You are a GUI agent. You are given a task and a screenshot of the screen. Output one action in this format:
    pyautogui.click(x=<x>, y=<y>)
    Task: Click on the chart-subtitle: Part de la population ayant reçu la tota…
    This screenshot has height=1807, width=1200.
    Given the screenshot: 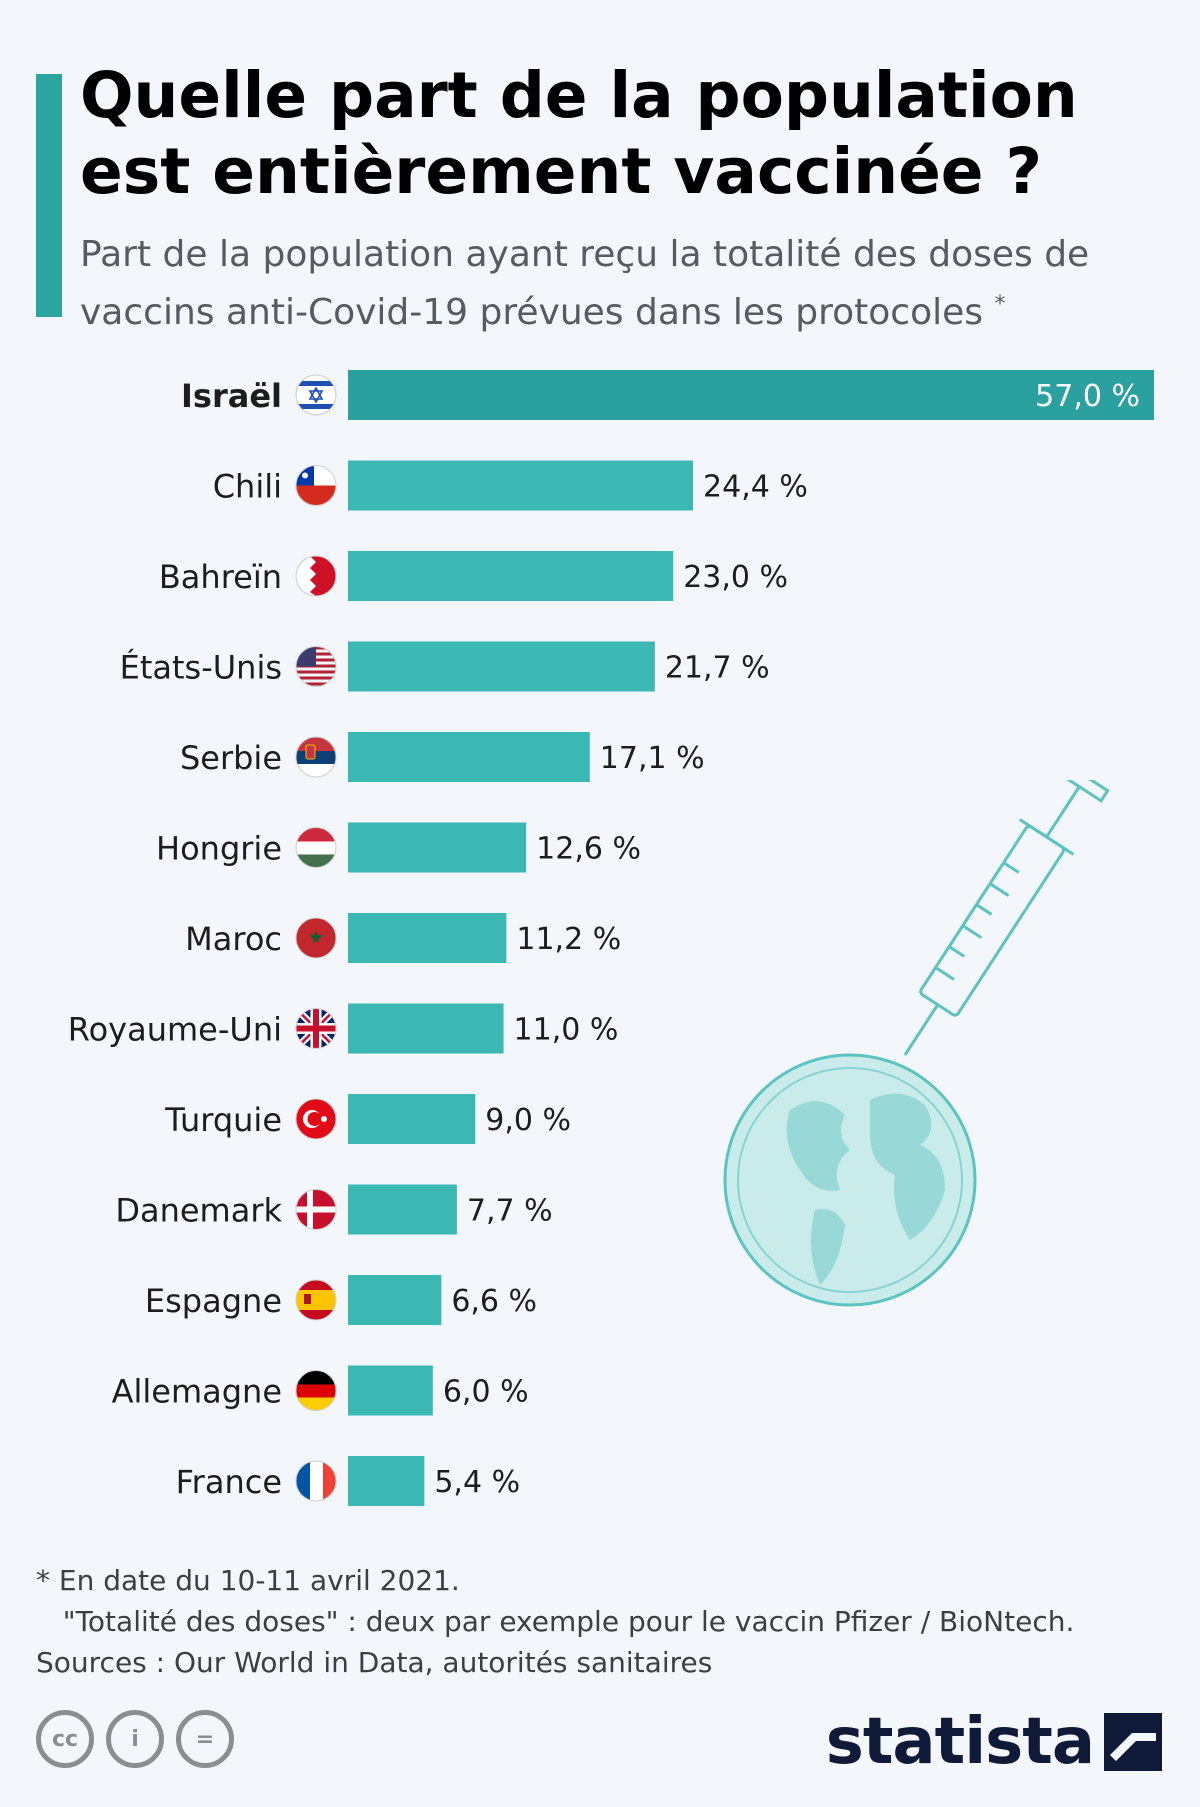 What is the action you would take?
    pyautogui.click(x=605, y=284)
    